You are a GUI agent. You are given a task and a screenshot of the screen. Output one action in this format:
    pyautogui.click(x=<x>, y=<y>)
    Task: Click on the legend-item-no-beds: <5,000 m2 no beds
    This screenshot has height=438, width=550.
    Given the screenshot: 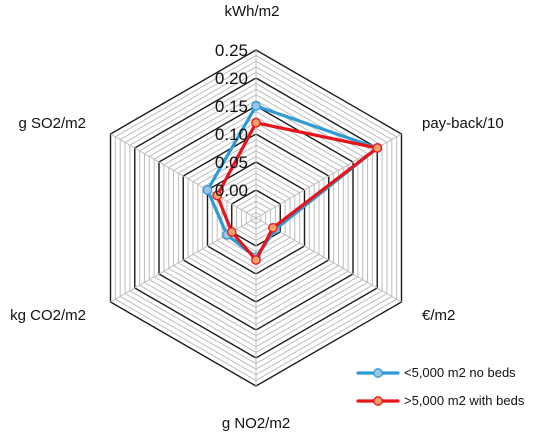 What is the action you would take?
    pyautogui.click(x=436, y=372)
    